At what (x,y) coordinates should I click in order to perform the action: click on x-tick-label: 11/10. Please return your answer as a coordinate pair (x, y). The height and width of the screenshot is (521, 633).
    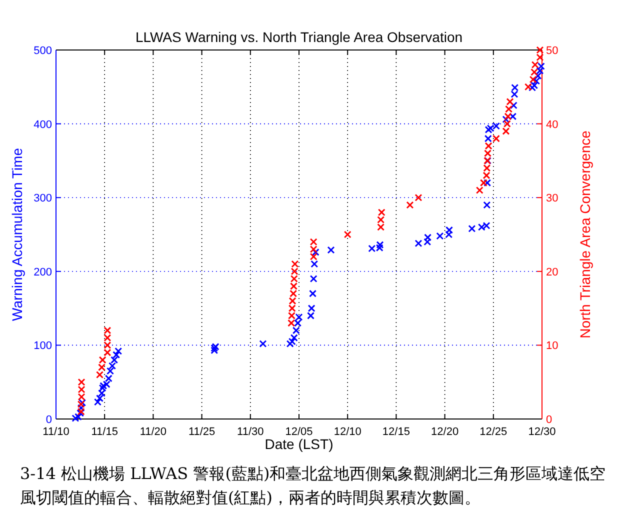
    Looking at the image, I should click on (56, 432).